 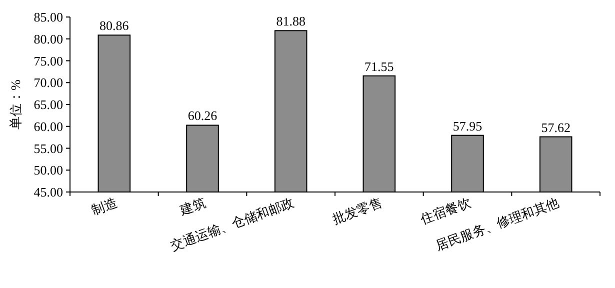 I want to click on y-tick-label: 45.00, so click(x=48, y=192).